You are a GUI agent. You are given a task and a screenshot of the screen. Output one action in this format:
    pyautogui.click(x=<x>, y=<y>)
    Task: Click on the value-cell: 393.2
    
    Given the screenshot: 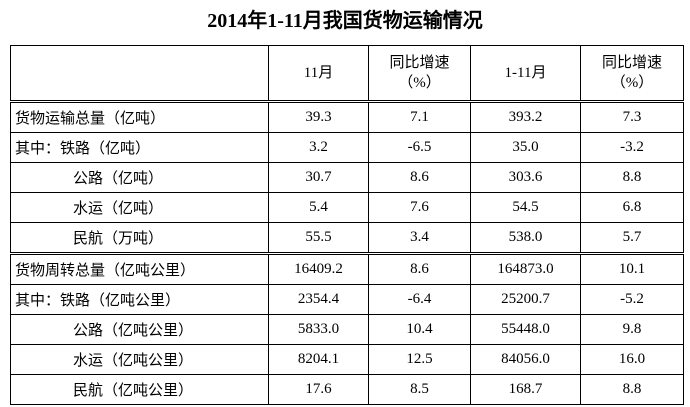 What is the action you would take?
    pyautogui.click(x=525, y=117)
    